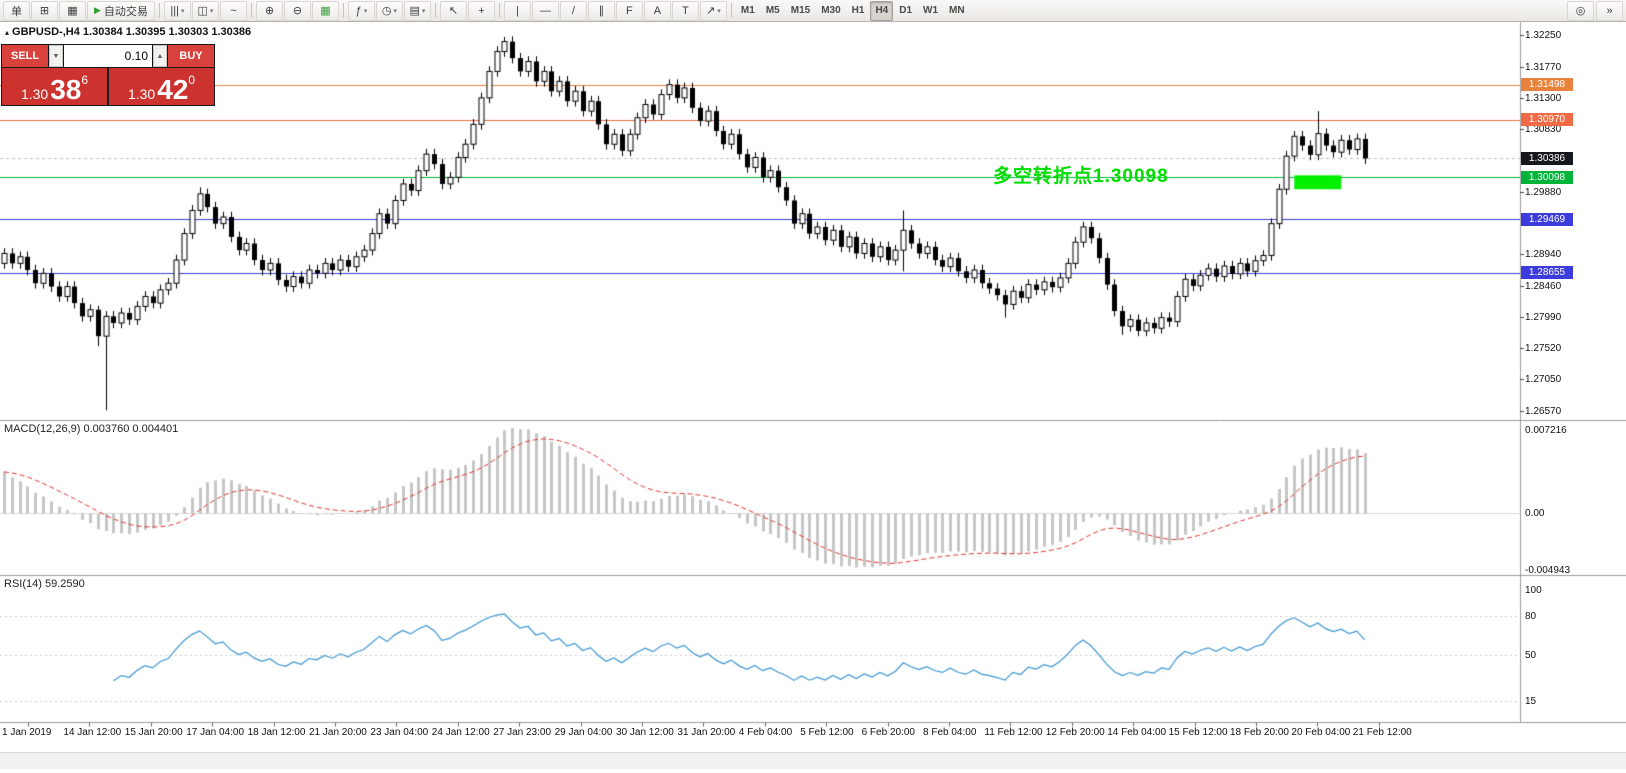  Describe the element at coordinates (827, 732) in the screenshot. I see `time-tick-label: 5 Feb 12:00` at that location.